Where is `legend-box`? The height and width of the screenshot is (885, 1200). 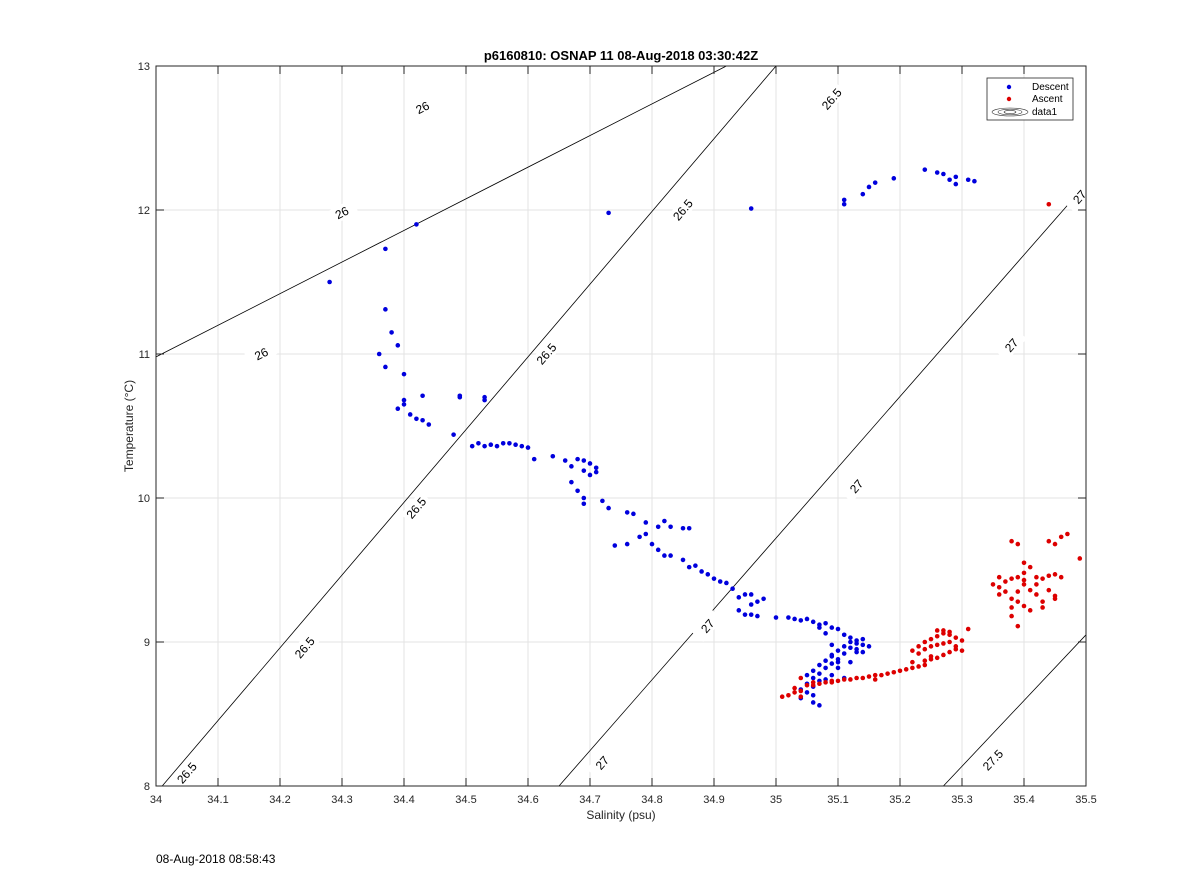
legend-box is located at coordinates (1030, 99).